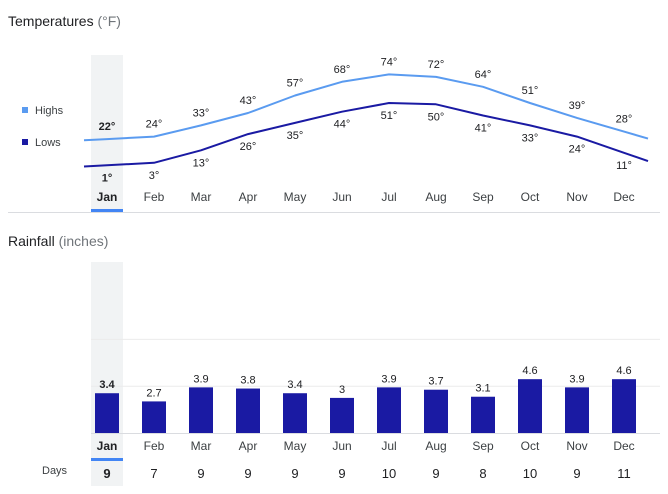  What do you see at coordinates (154, 176) in the screenshot?
I see `low-label-feb: 3°` at bounding box center [154, 176].